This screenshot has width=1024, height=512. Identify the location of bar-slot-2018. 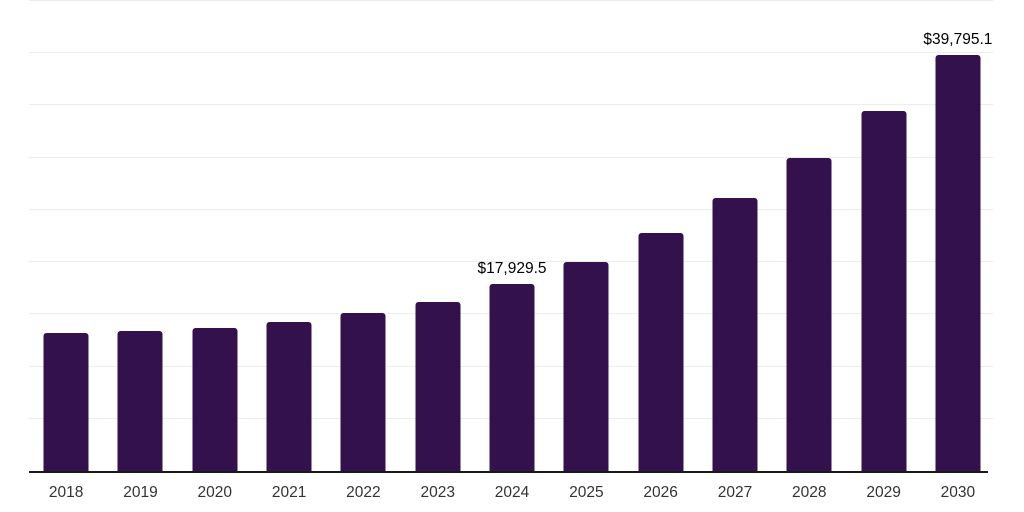
(66, 236).